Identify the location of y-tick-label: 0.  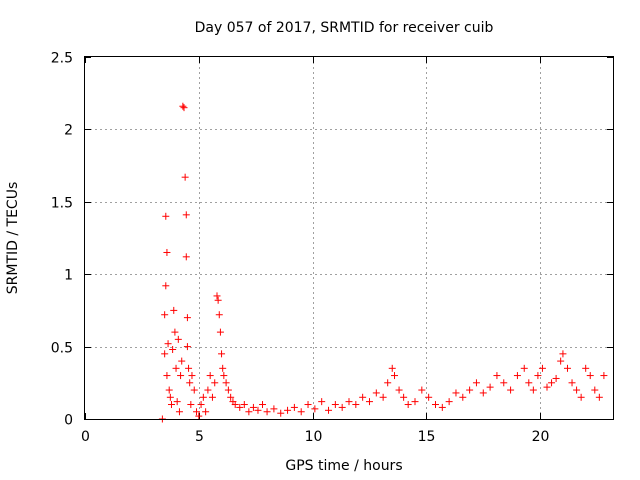
(68, 421).